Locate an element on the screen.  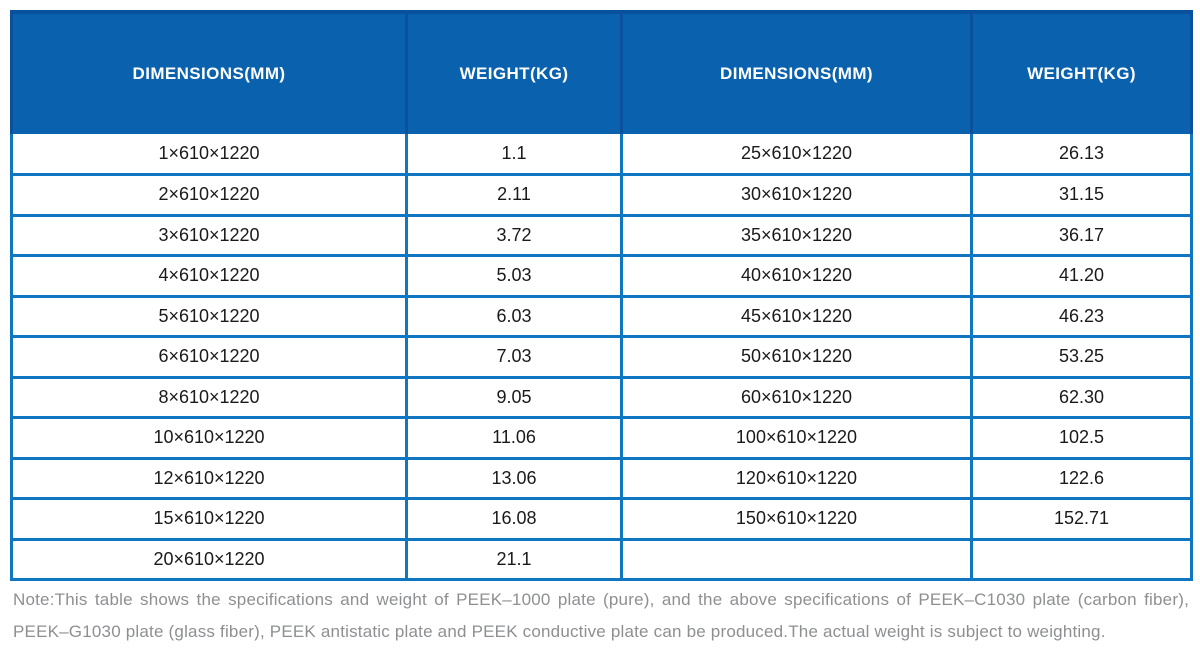
weight-cell: 7.03 is located at coordinates (514, 357).